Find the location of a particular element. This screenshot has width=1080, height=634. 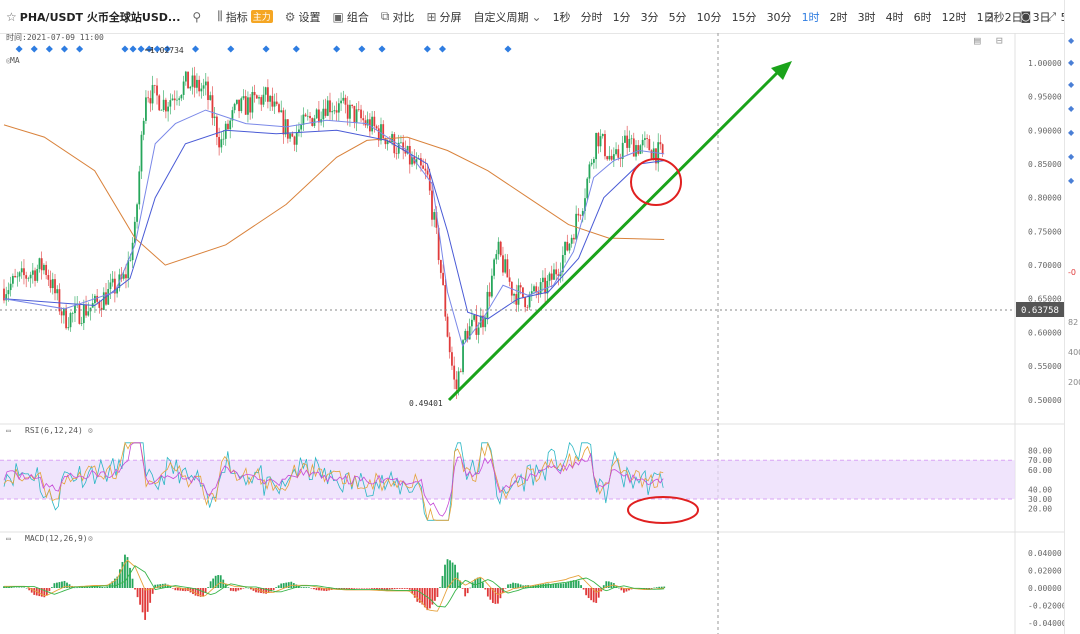

interval-7: 30分 is located at coordinates (779, 17).